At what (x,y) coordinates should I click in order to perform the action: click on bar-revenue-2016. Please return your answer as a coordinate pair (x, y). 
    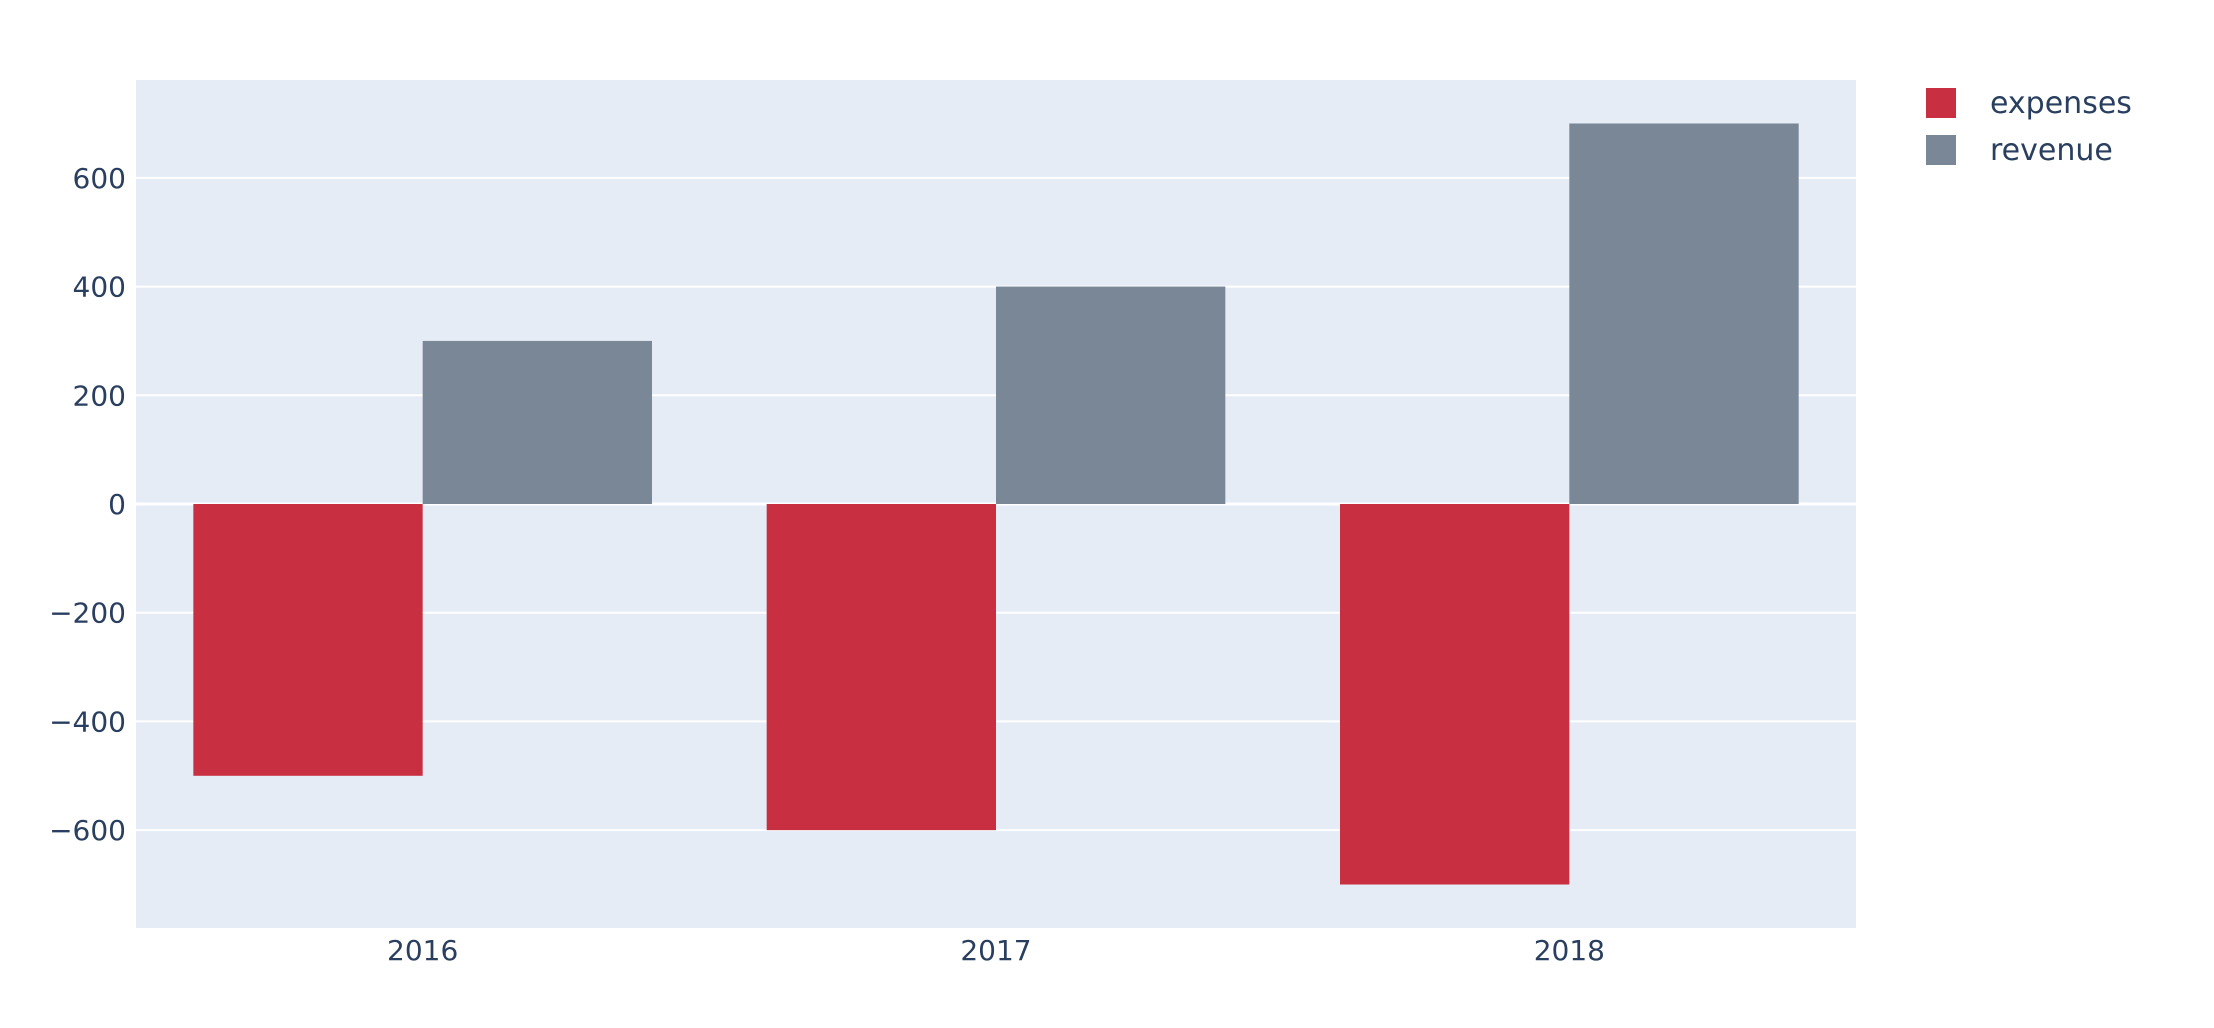
    Looking at the image, I should click on (537, 422).